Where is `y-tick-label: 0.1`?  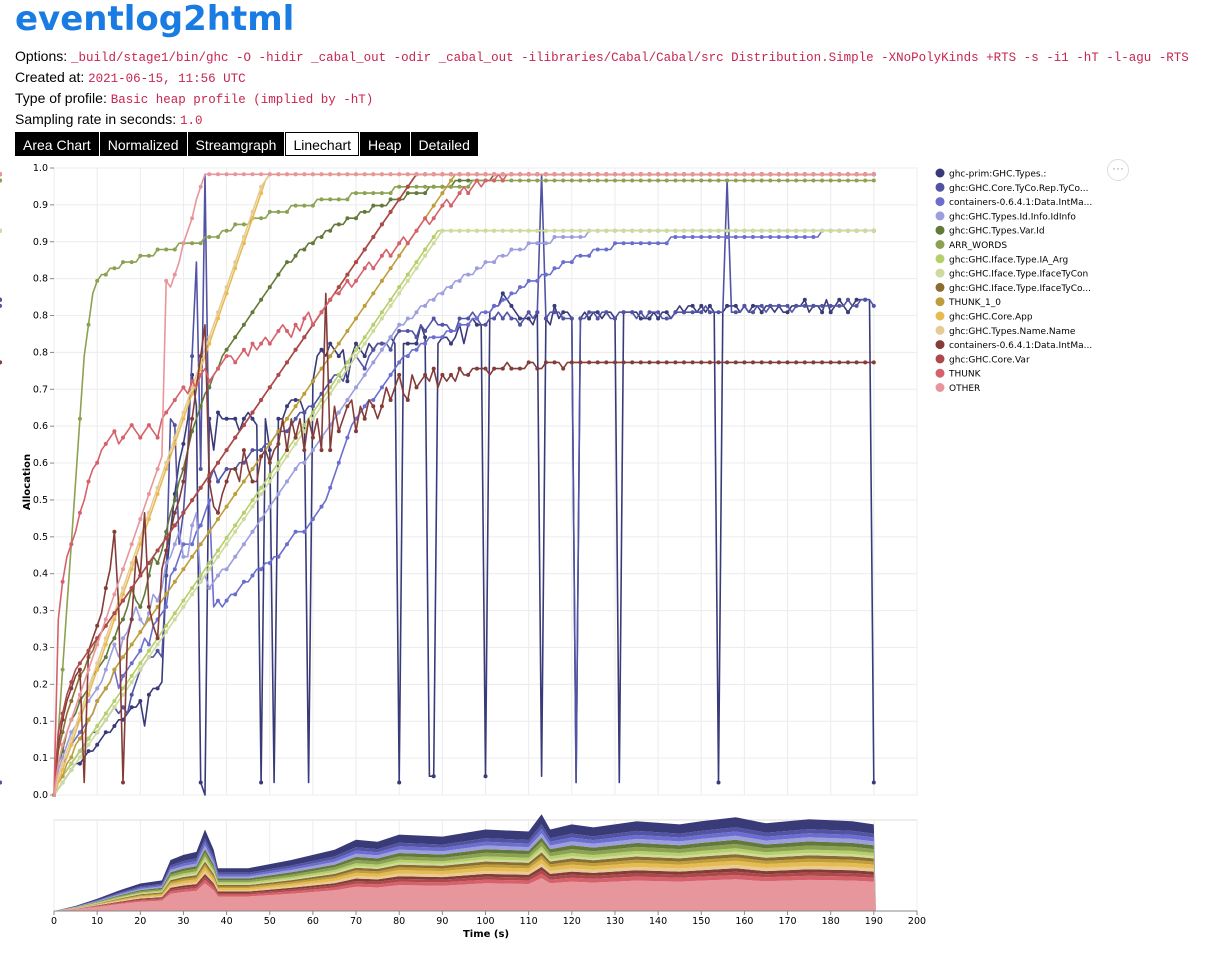 y-tick-label: 0.1 is located at coordinates (40, 758).